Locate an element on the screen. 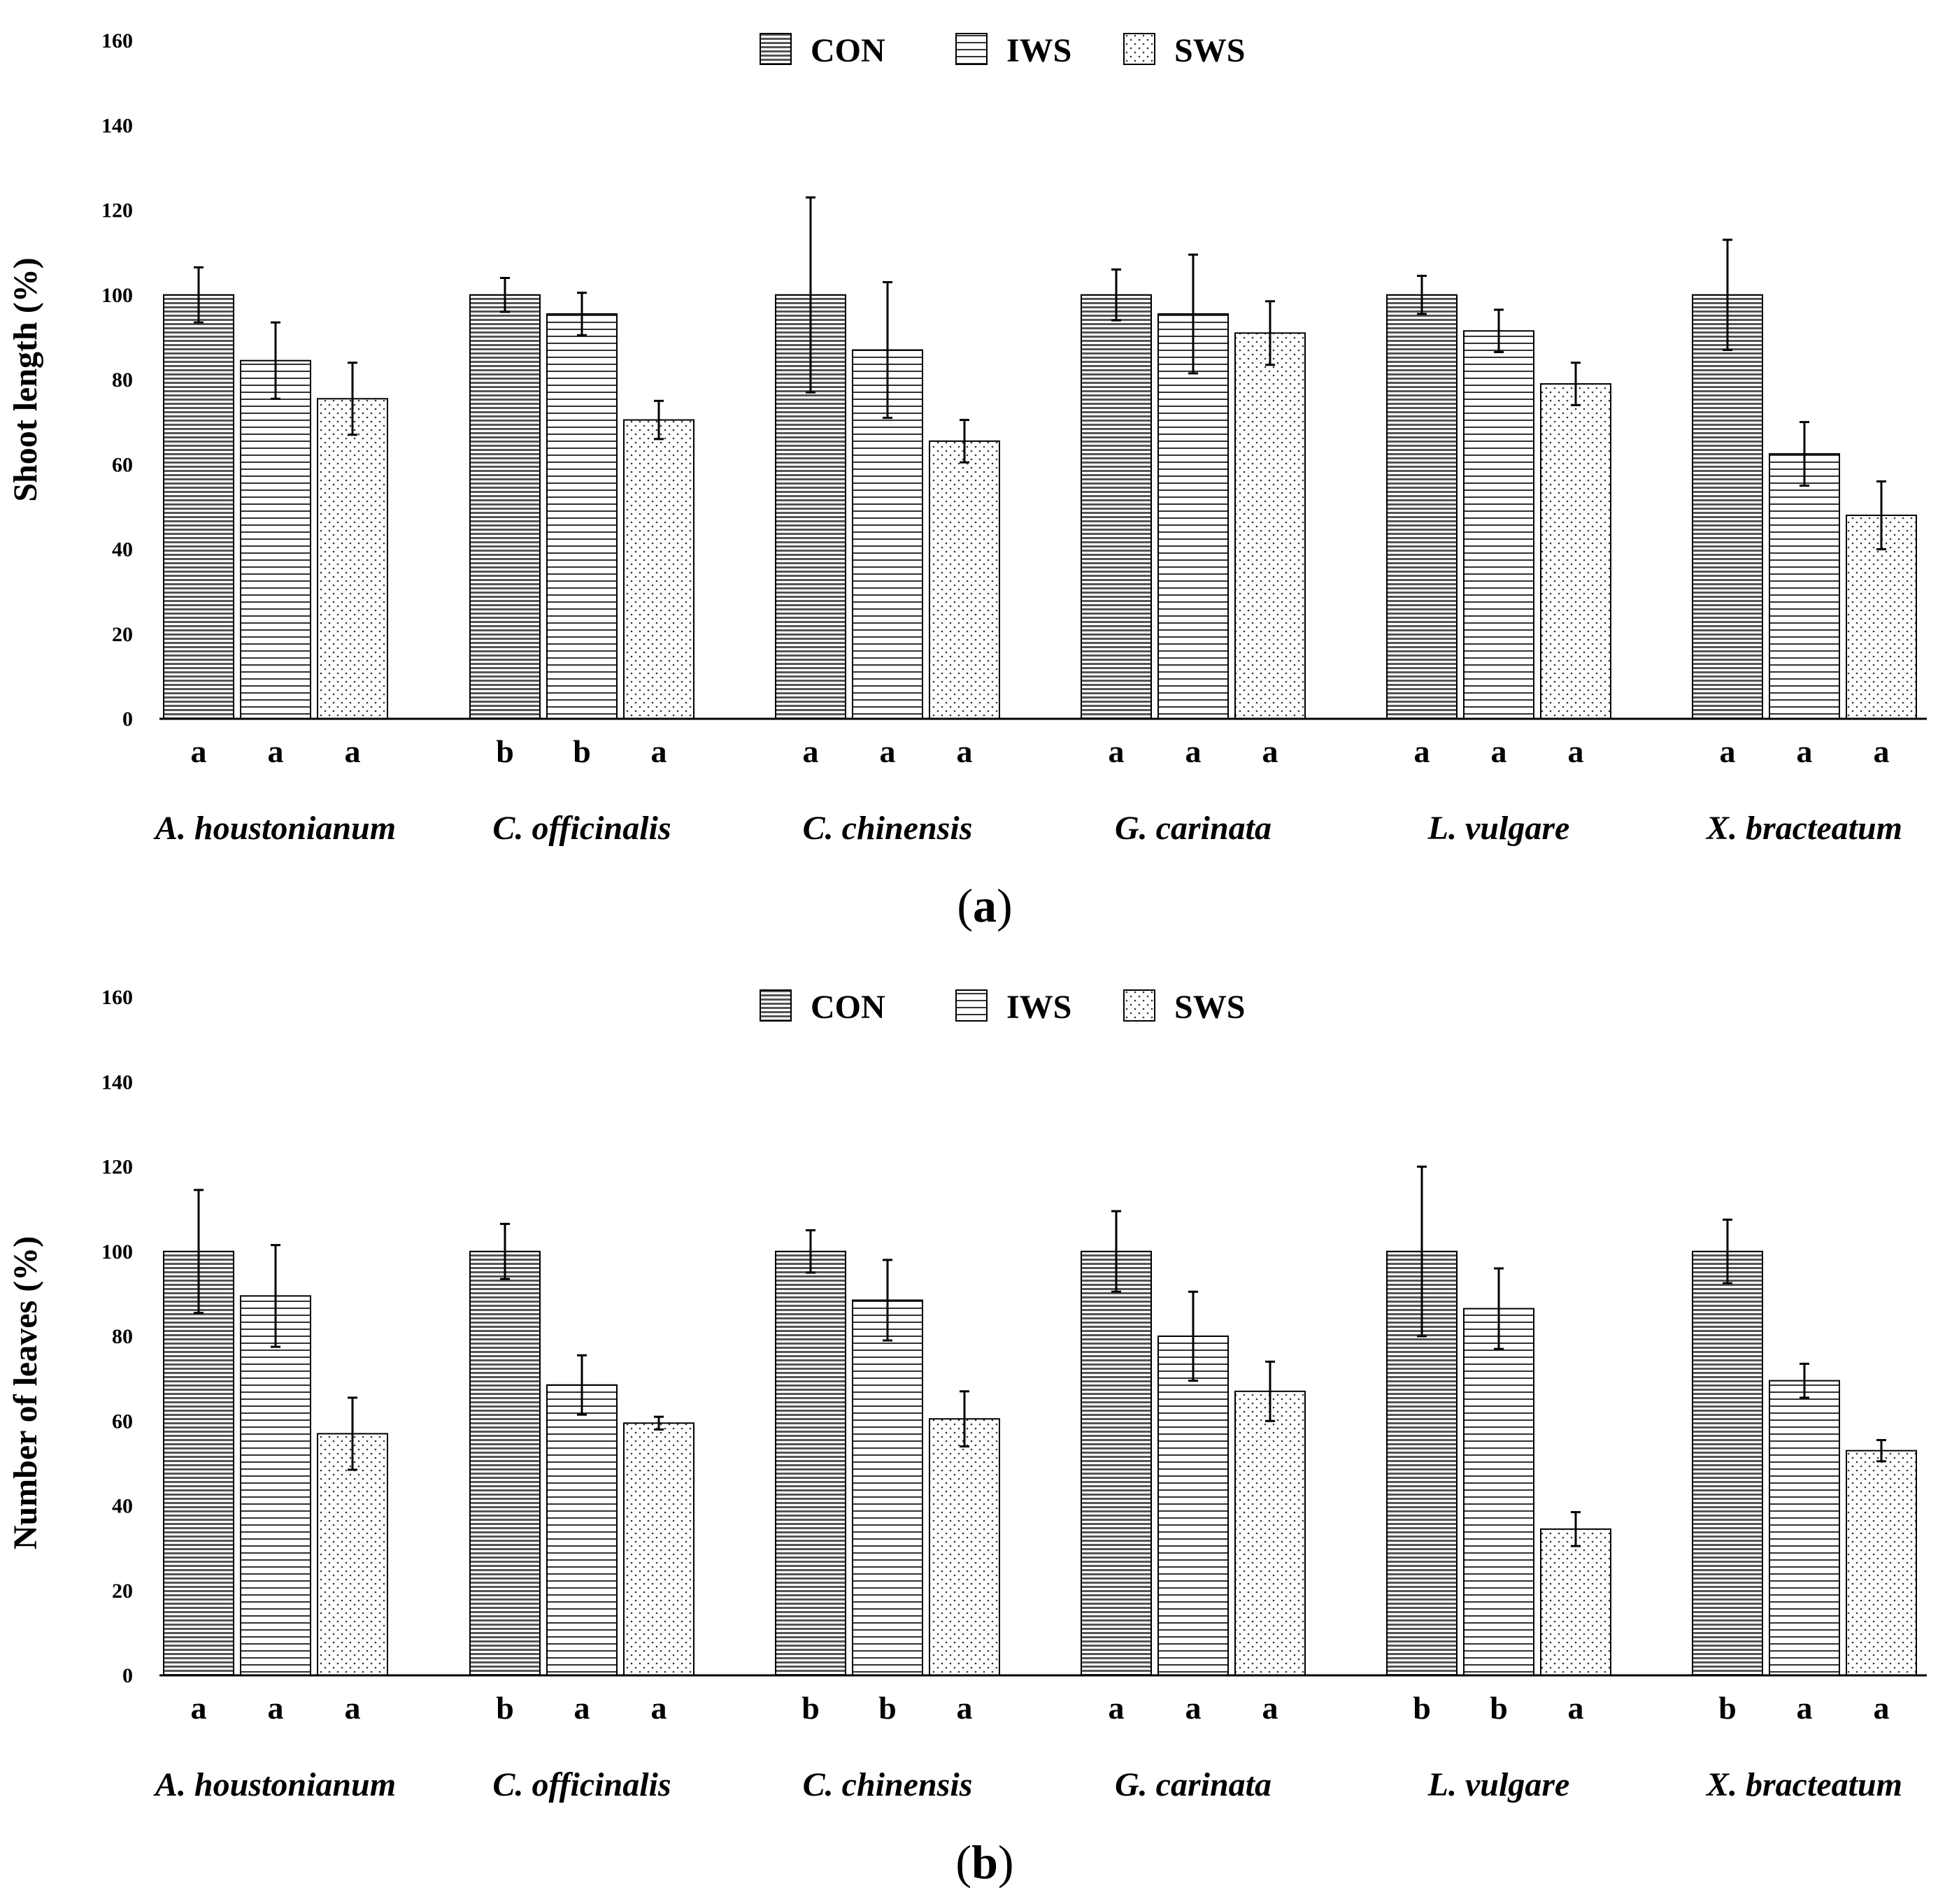 The height and width of the screenshot is (1904, 1938). y-axis-label: Shoot length (%) is located at coordinates (25, 379).